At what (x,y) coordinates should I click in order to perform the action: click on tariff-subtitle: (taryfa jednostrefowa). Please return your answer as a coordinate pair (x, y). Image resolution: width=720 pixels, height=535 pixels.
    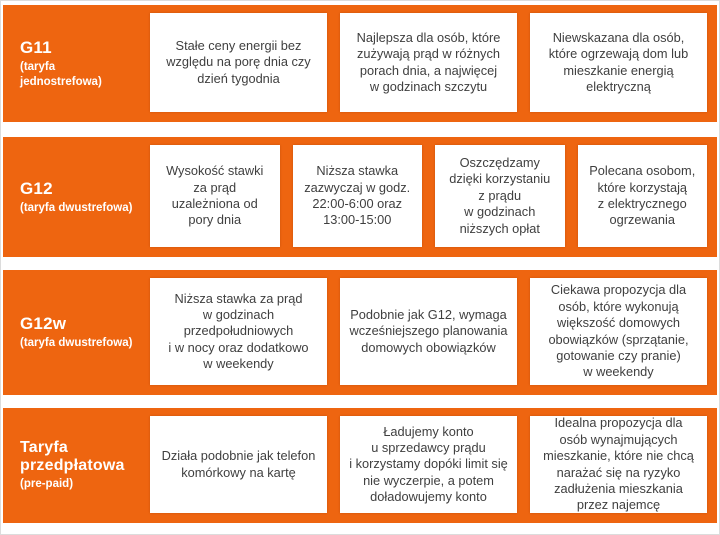
    Looking at the image, I should click on (61, 74).